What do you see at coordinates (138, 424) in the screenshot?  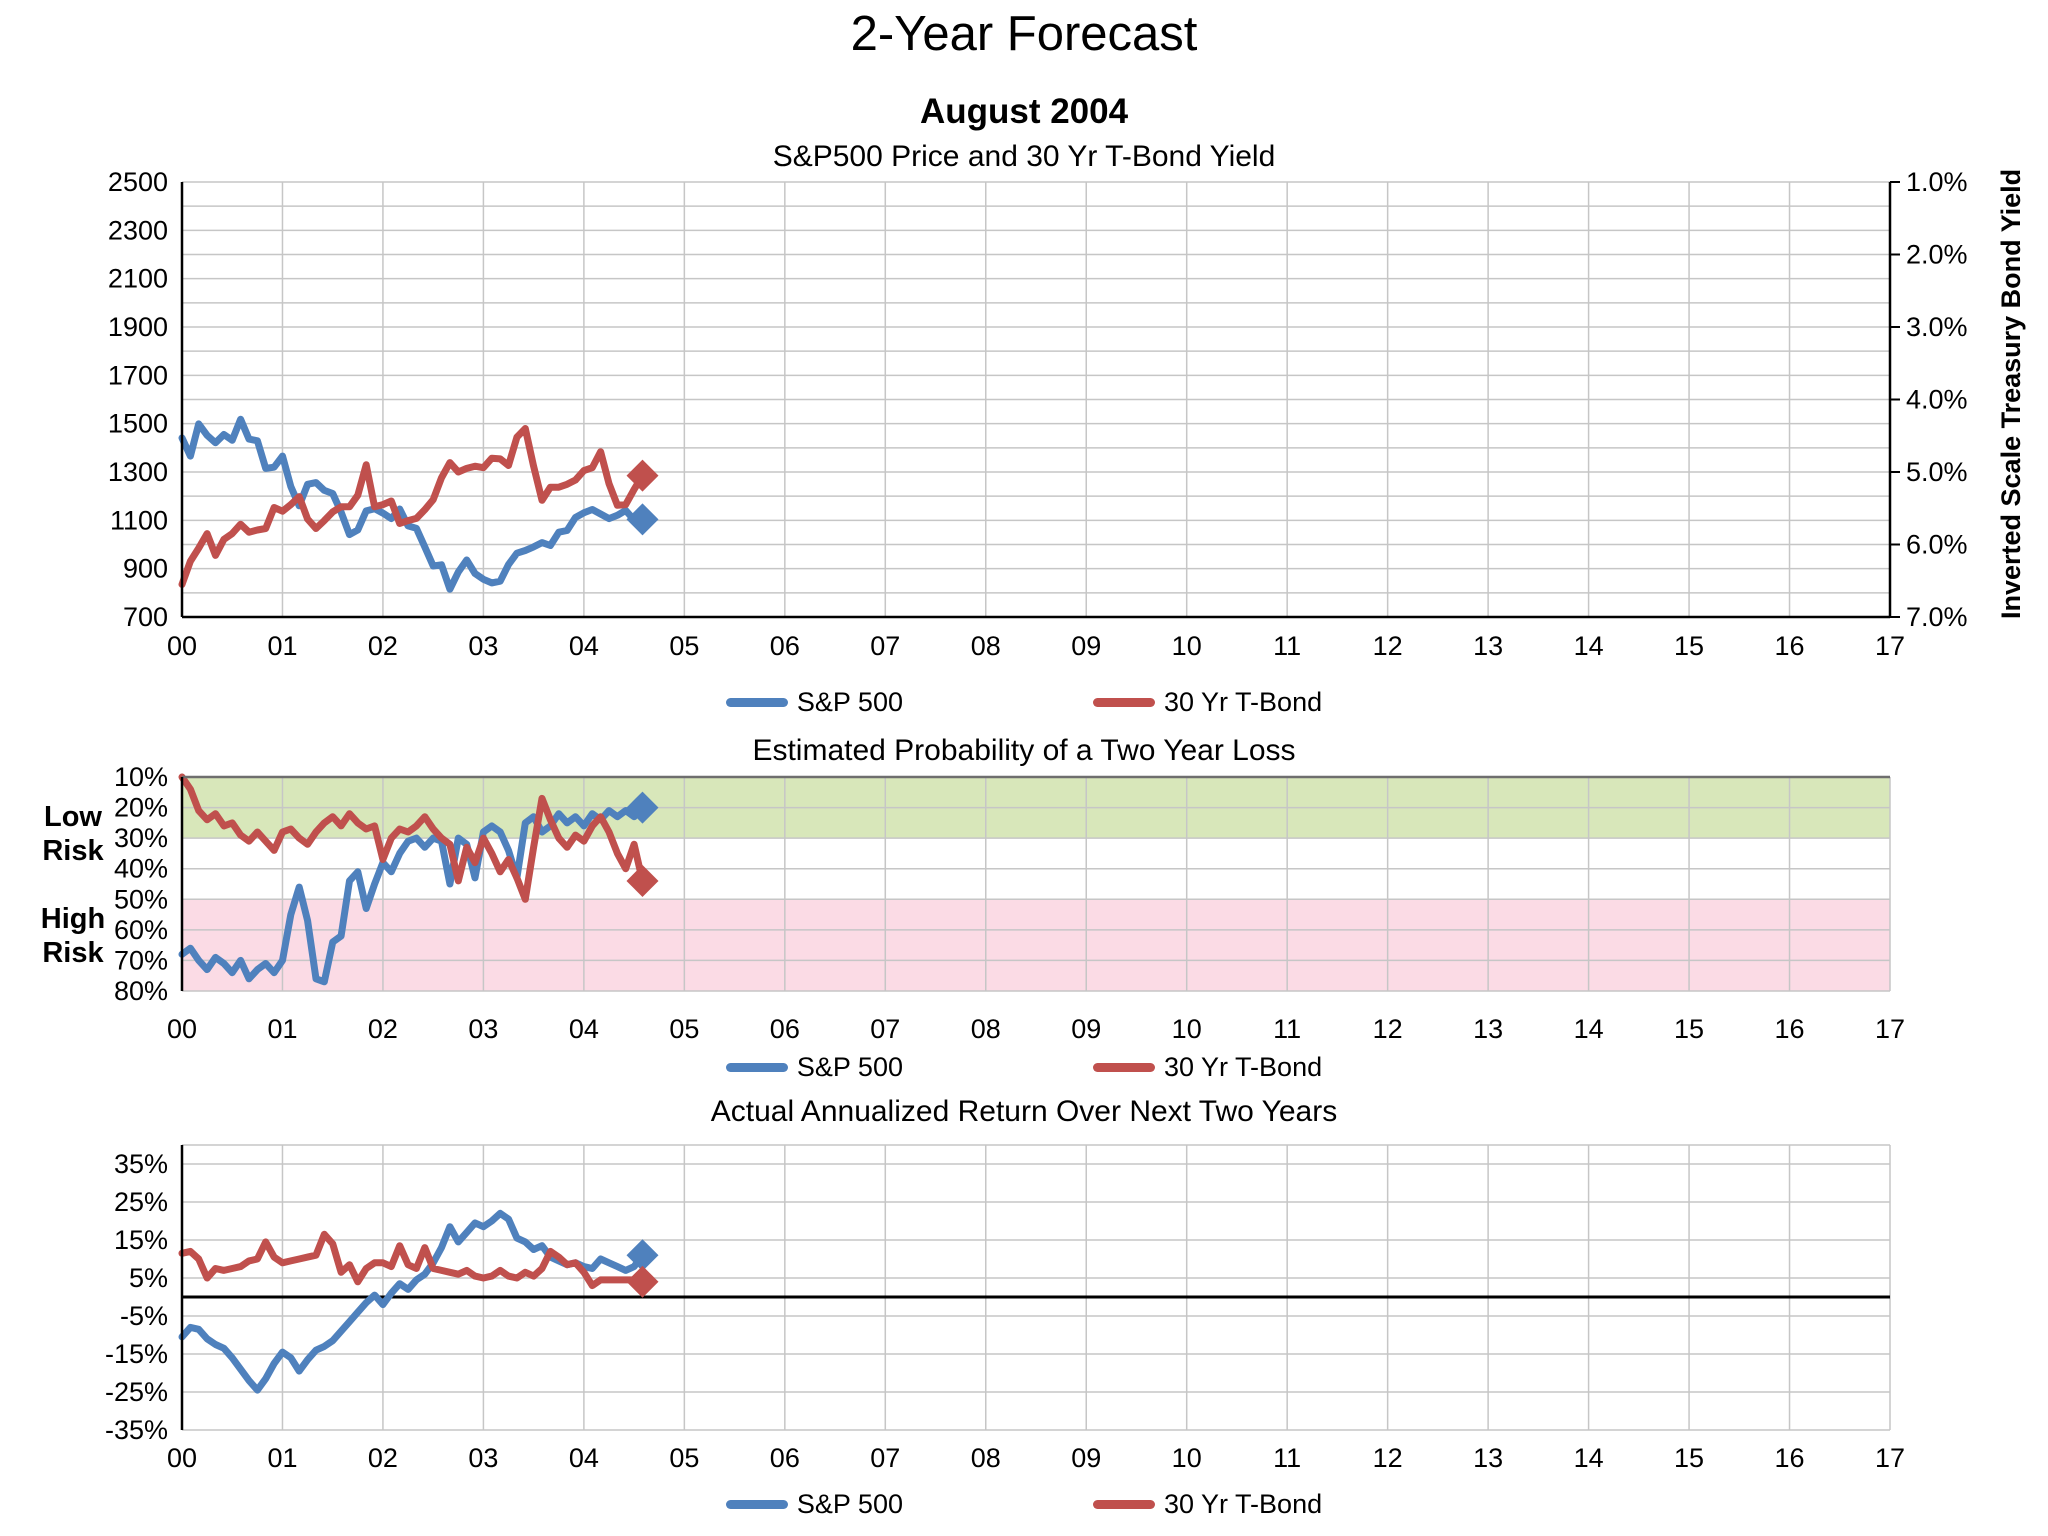 I see `left-axis-tick-label: 1500` at bounding box center [138, 424].